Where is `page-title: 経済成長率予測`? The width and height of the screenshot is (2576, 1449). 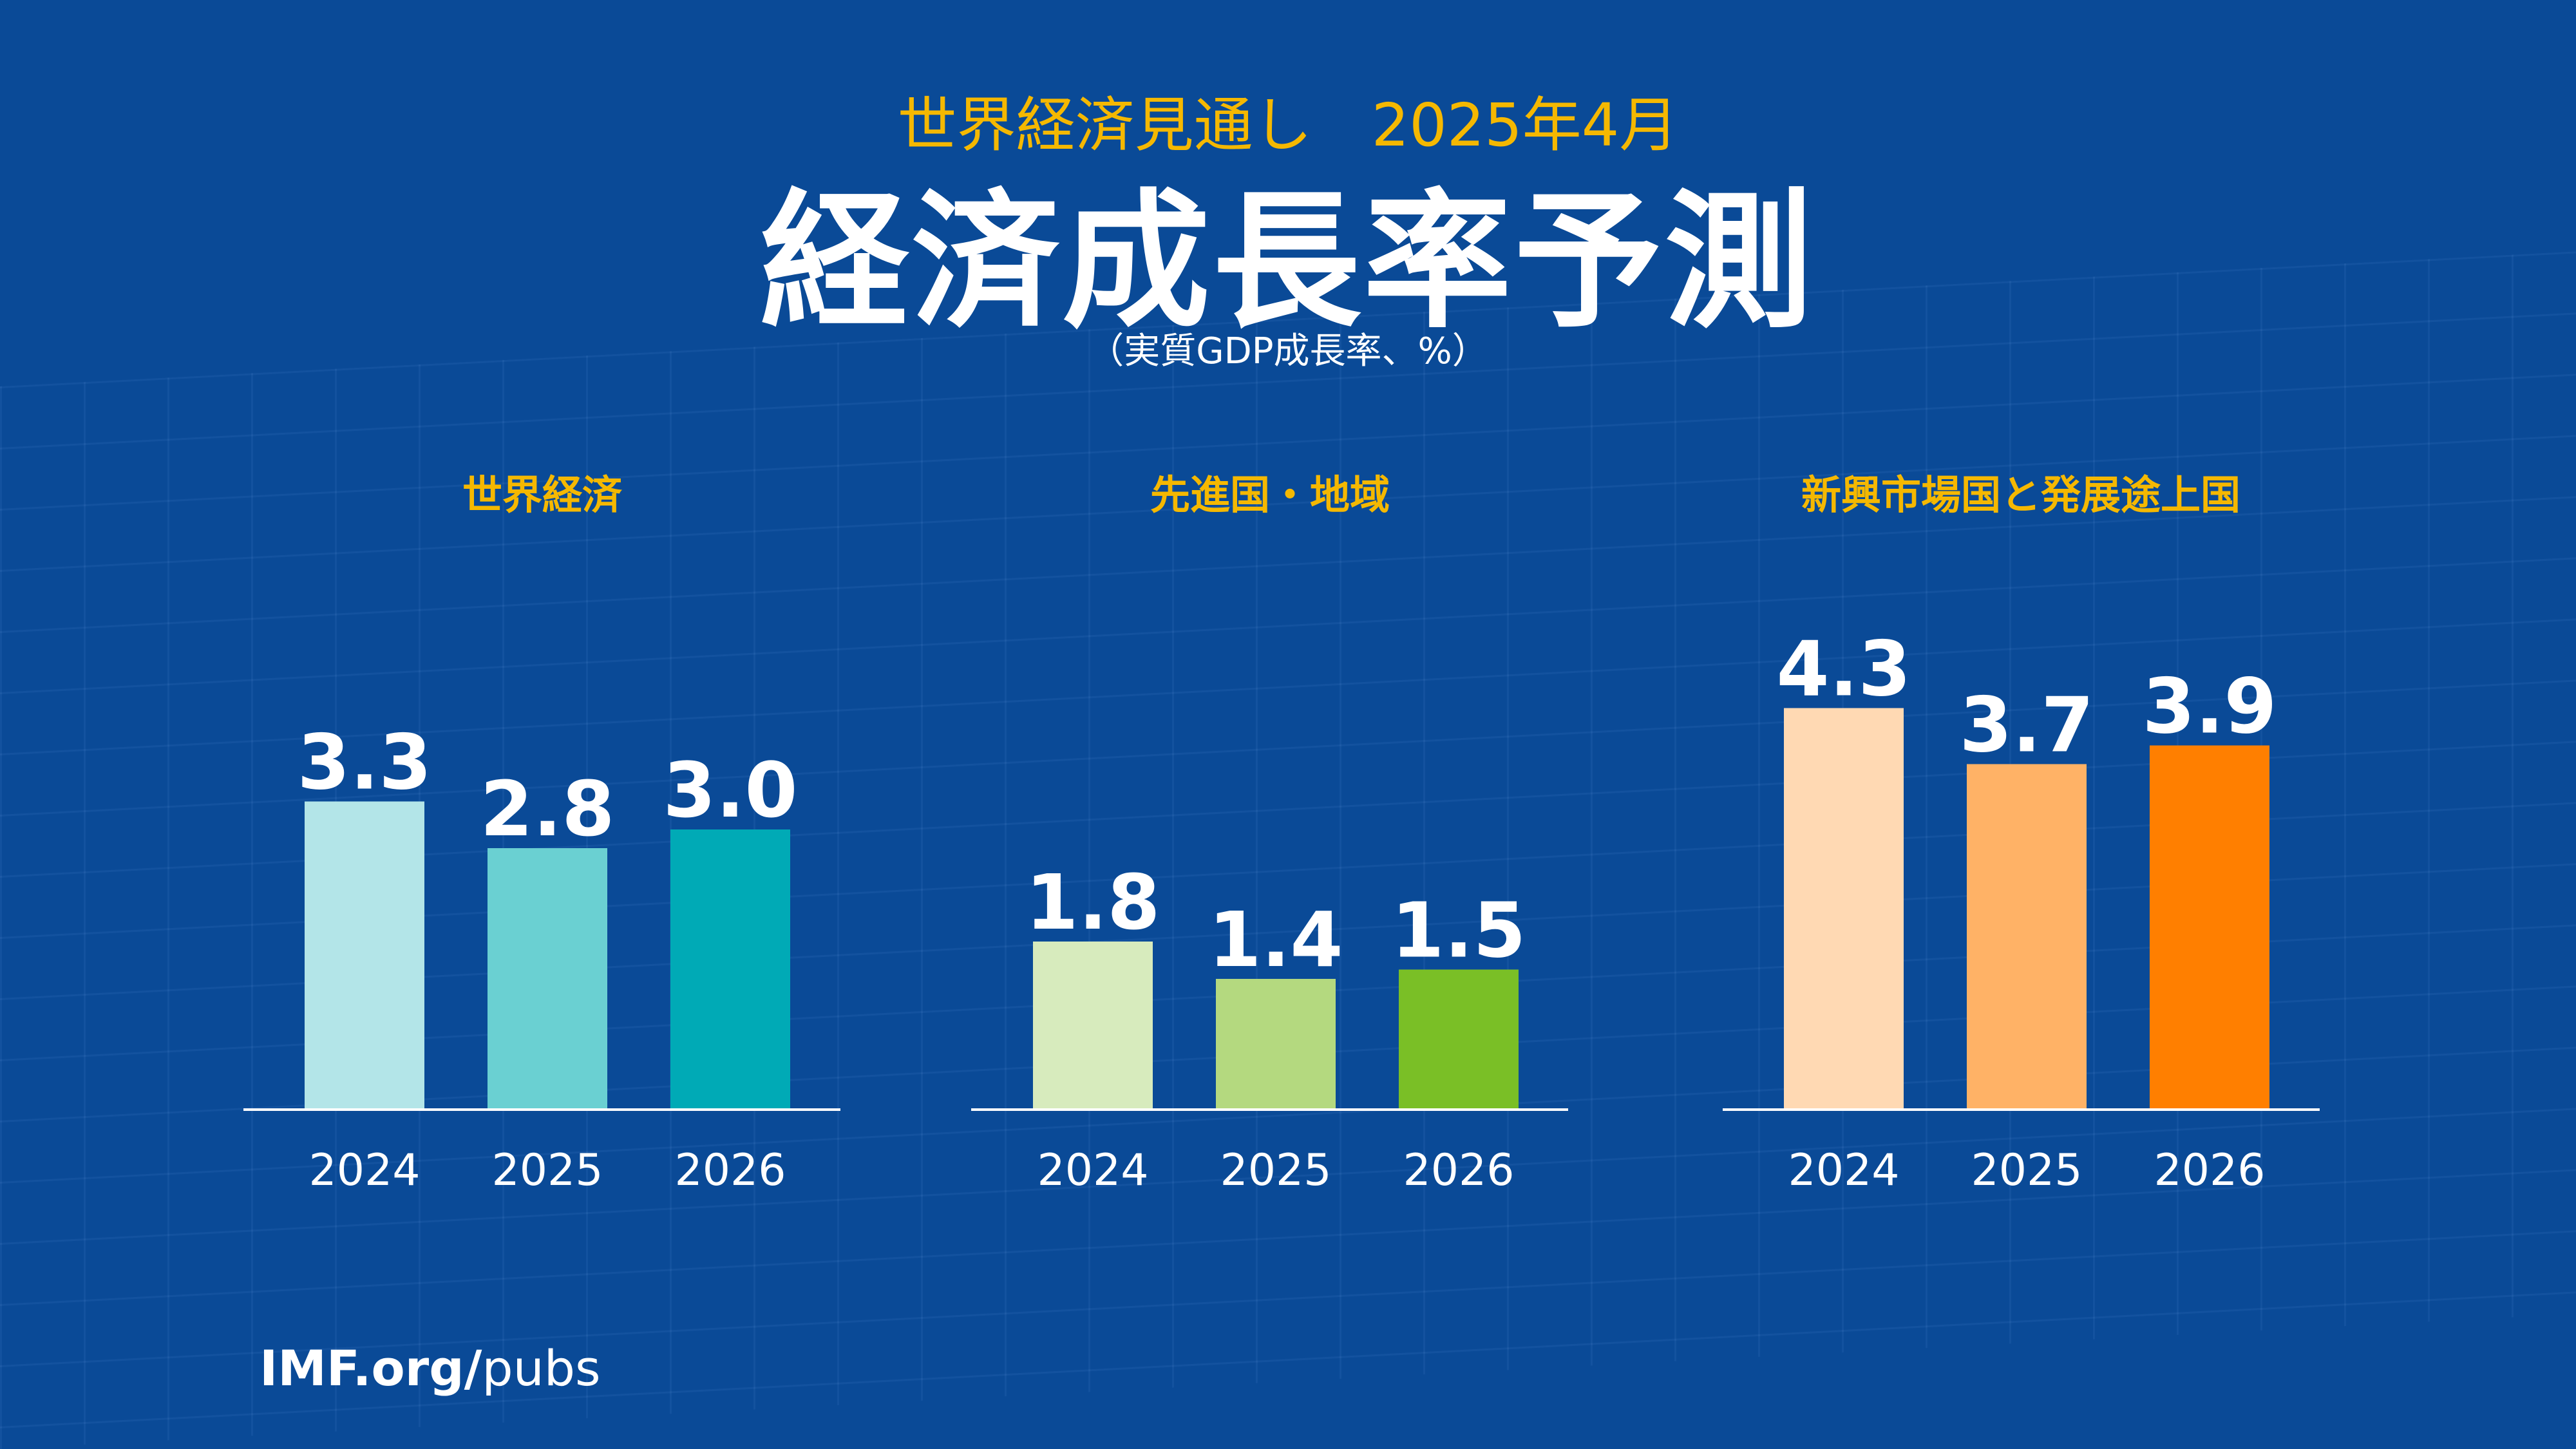
page-title: 経済成長率予測 is located at coordinates (1287, 262).